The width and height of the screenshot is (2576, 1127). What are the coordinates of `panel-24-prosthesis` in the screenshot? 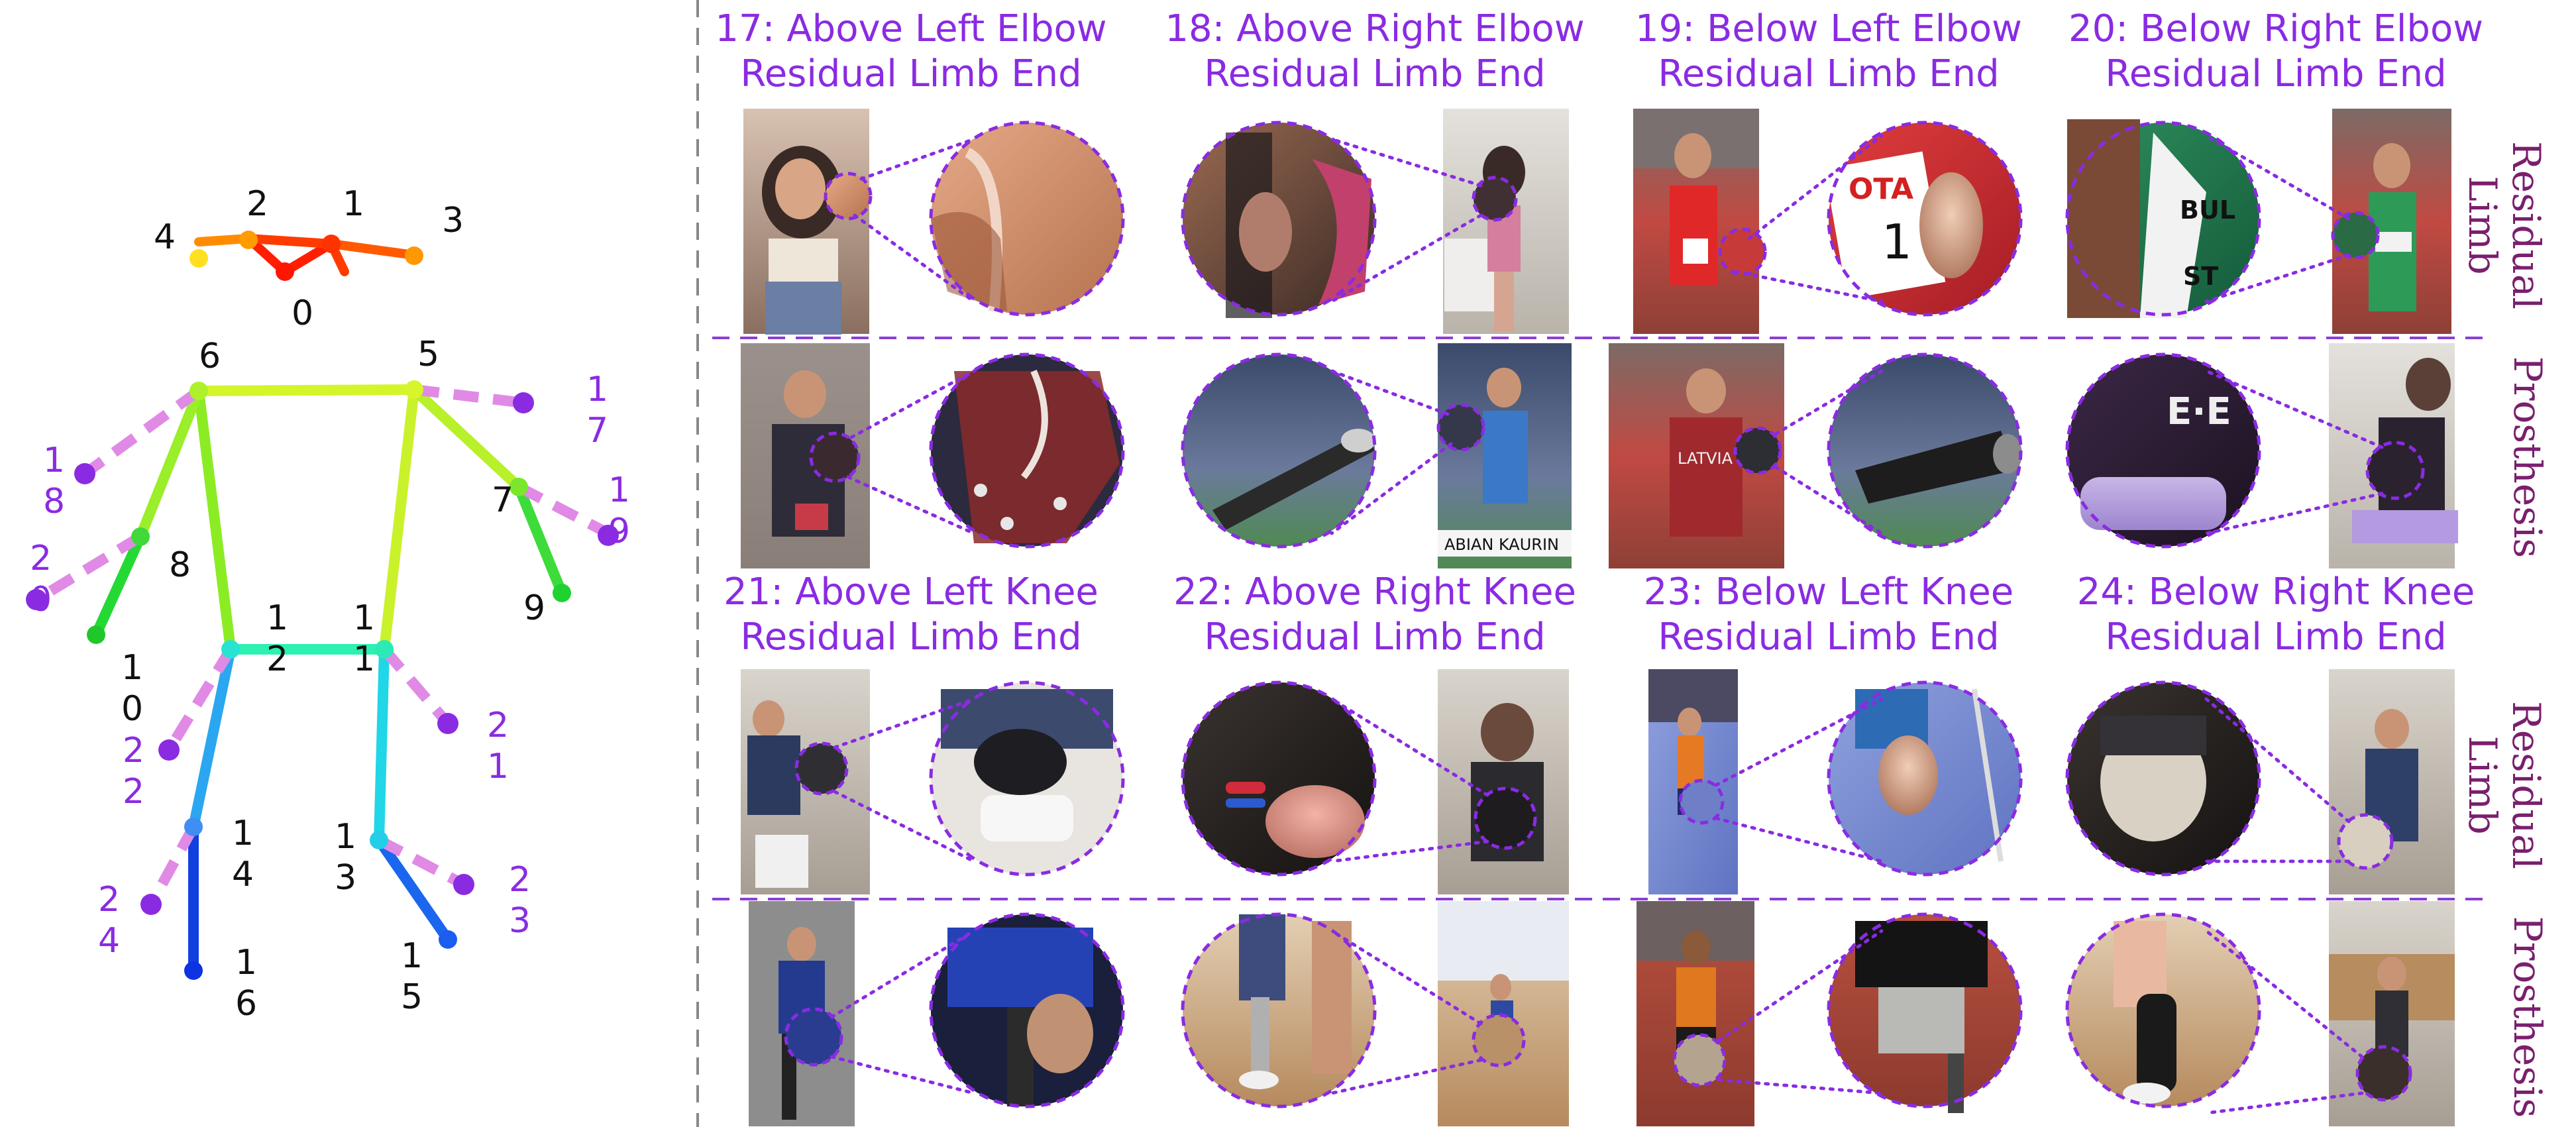 It's located at (2260, 1013).